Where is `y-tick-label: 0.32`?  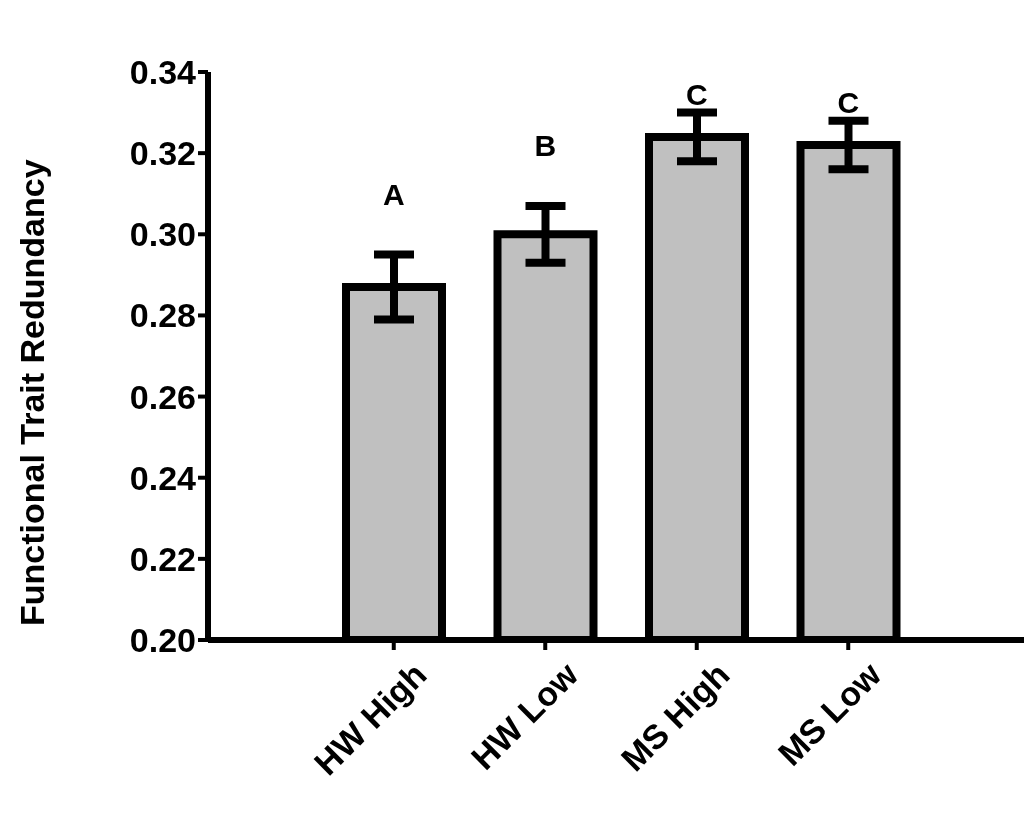 y-tick-label: 0.32 is located at coordinates (162, 153).